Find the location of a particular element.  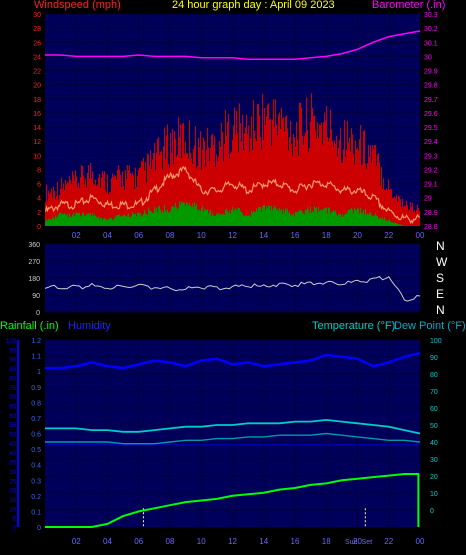

y-tick-label: 1.2 is located at coordinates (36, 341).